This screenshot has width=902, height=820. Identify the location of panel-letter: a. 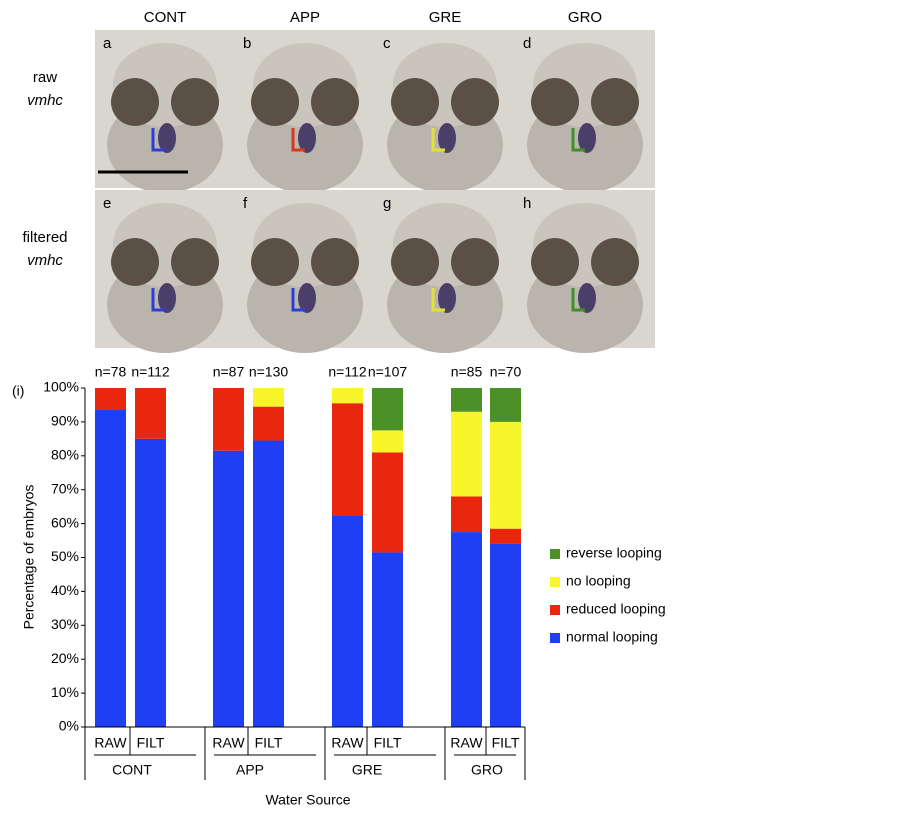
(107, 43).